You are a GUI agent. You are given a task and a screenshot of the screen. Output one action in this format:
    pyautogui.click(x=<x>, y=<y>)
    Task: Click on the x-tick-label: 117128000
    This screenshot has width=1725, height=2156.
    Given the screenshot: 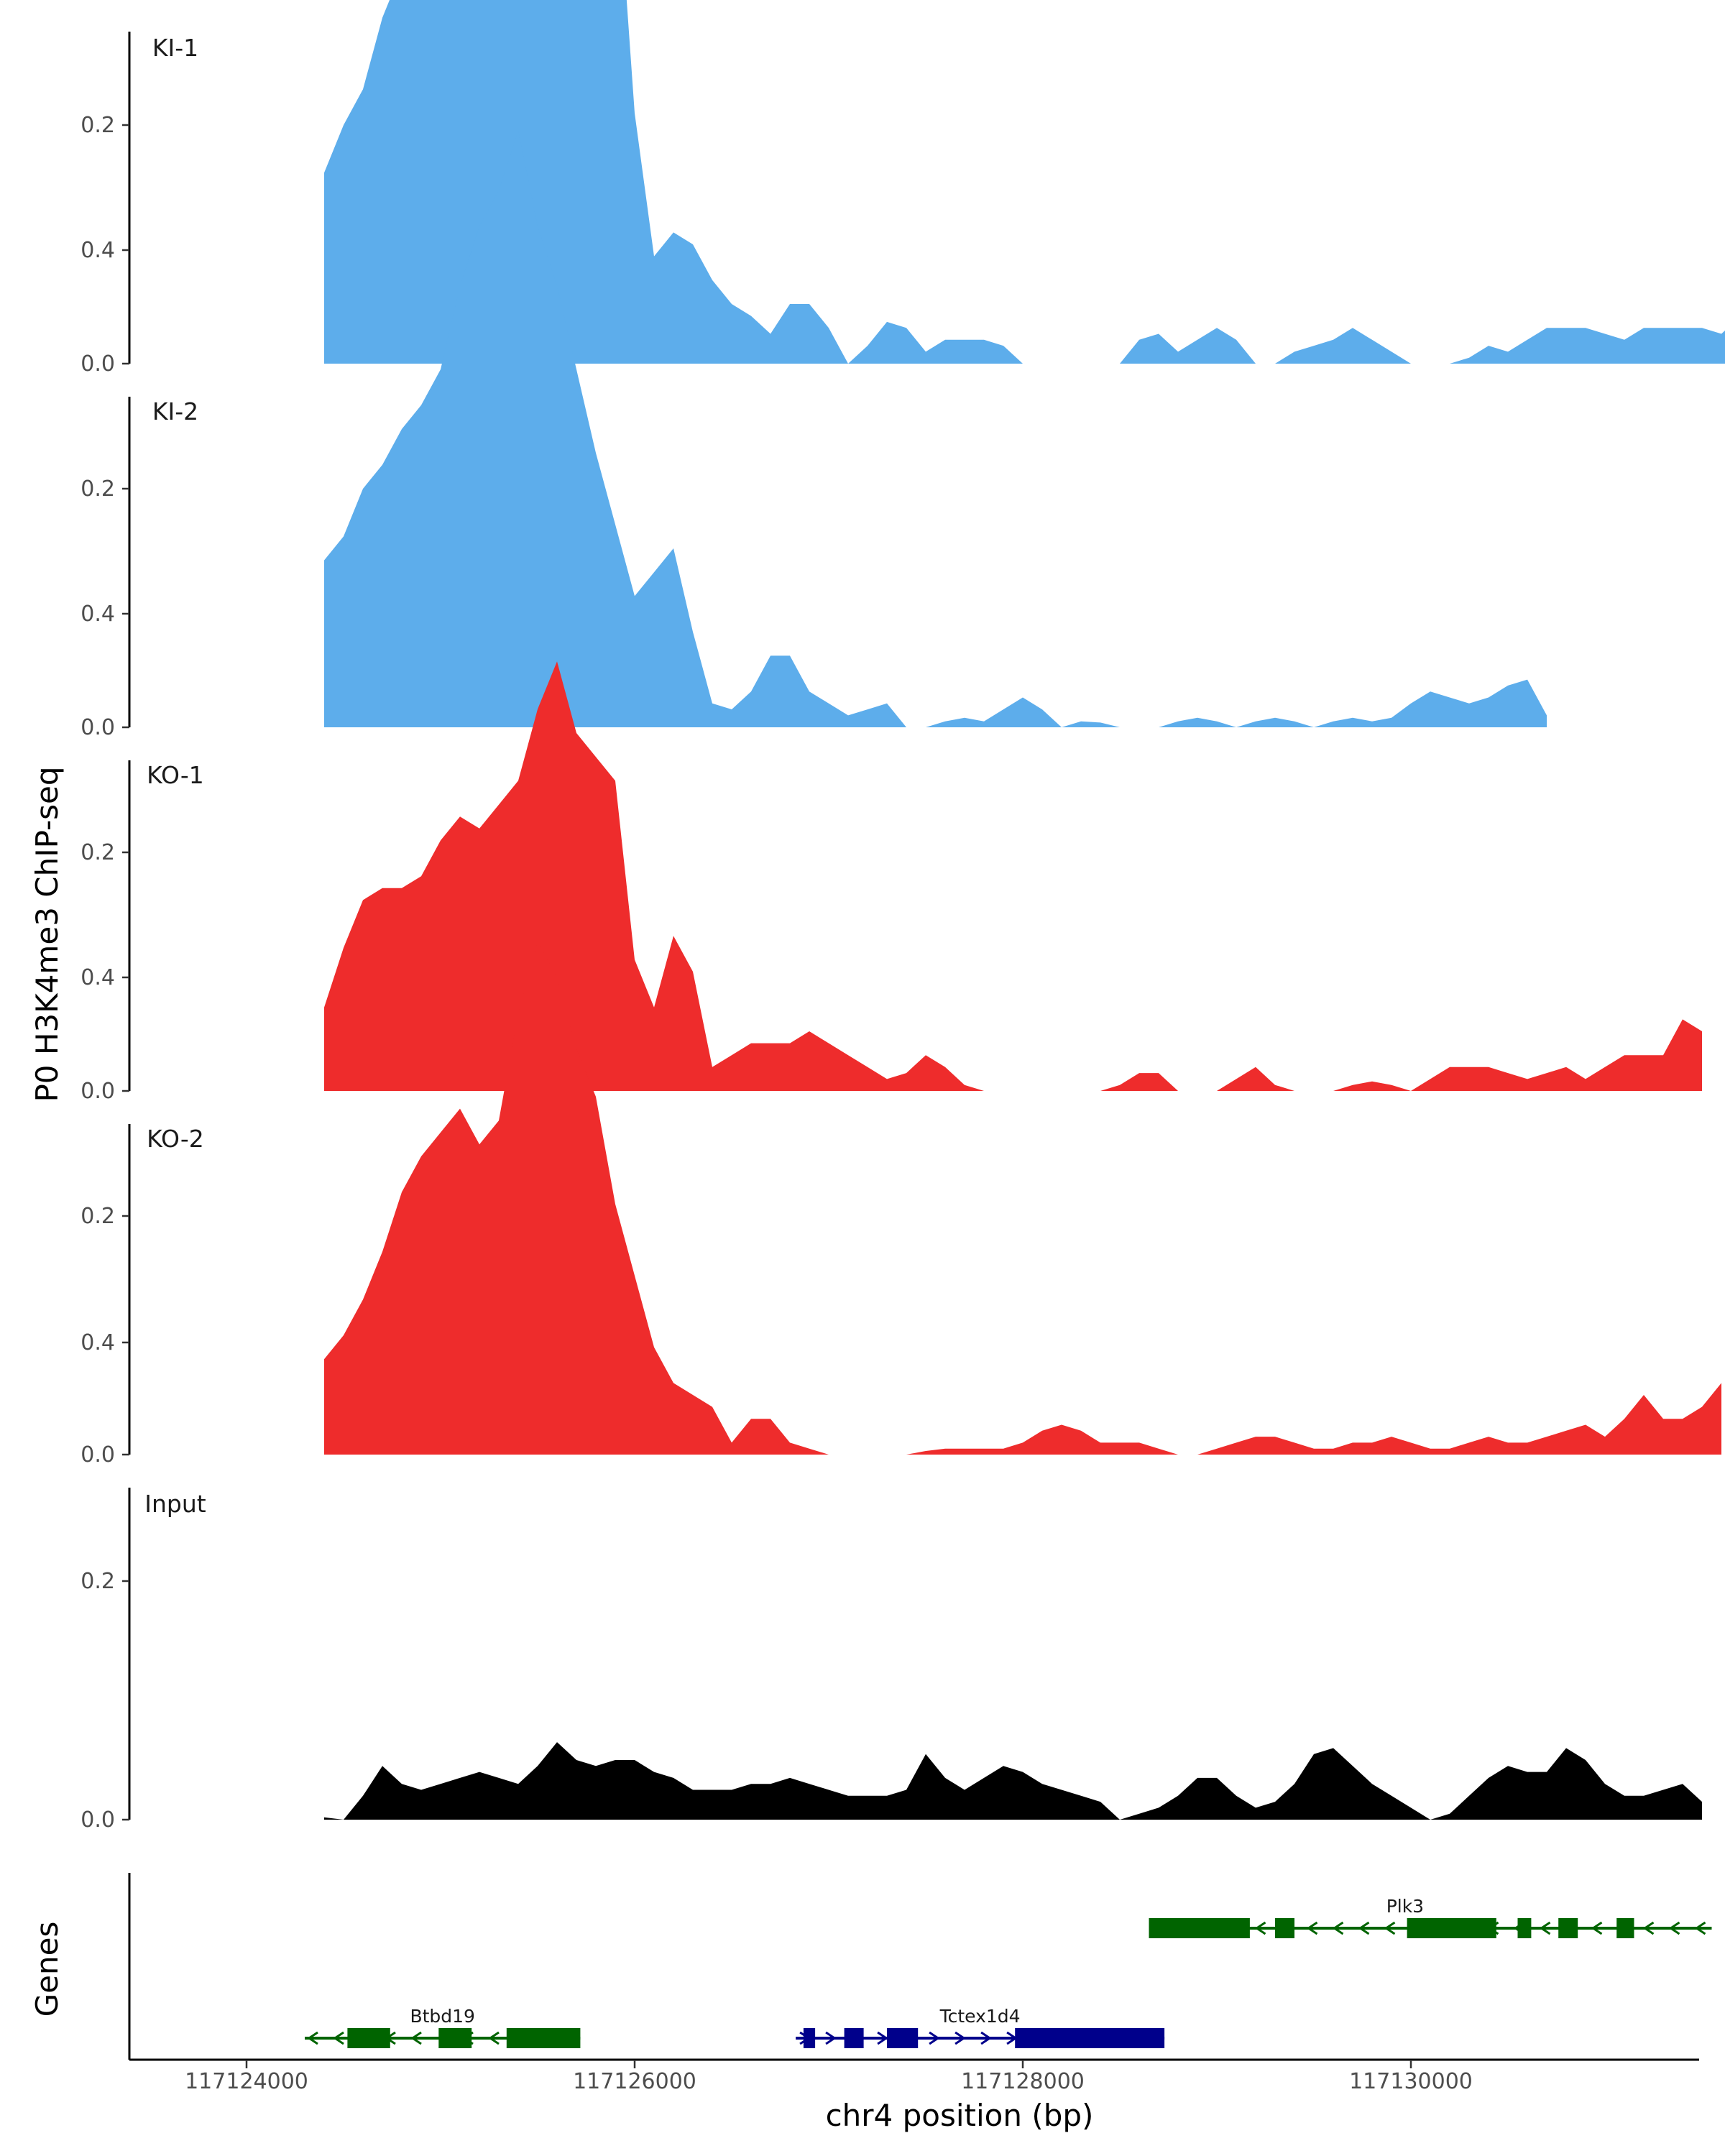 What is the action you would take?
    pyautogui.click(x=1023, y=2082)
    